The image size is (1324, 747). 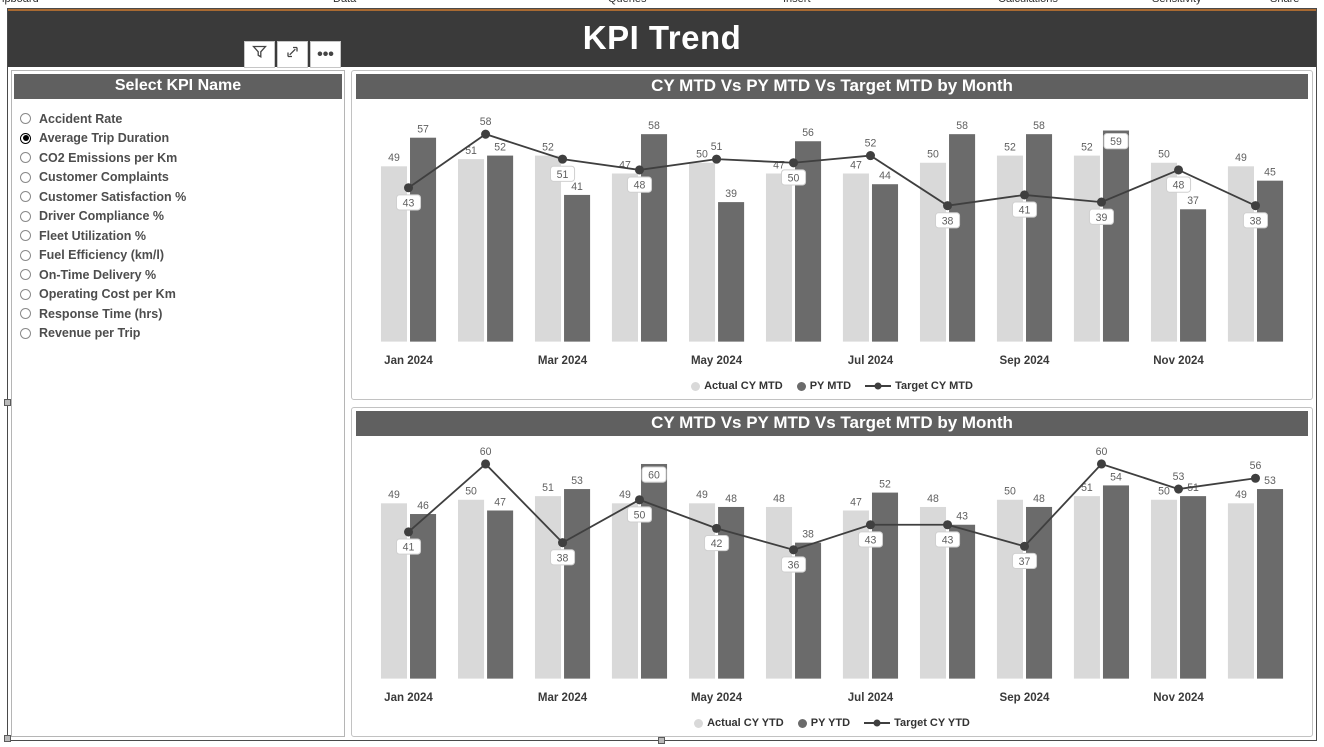 I want to click on legend-item-actual-cy-ytd: Actual CY YTD, so click(x=739, y=723).